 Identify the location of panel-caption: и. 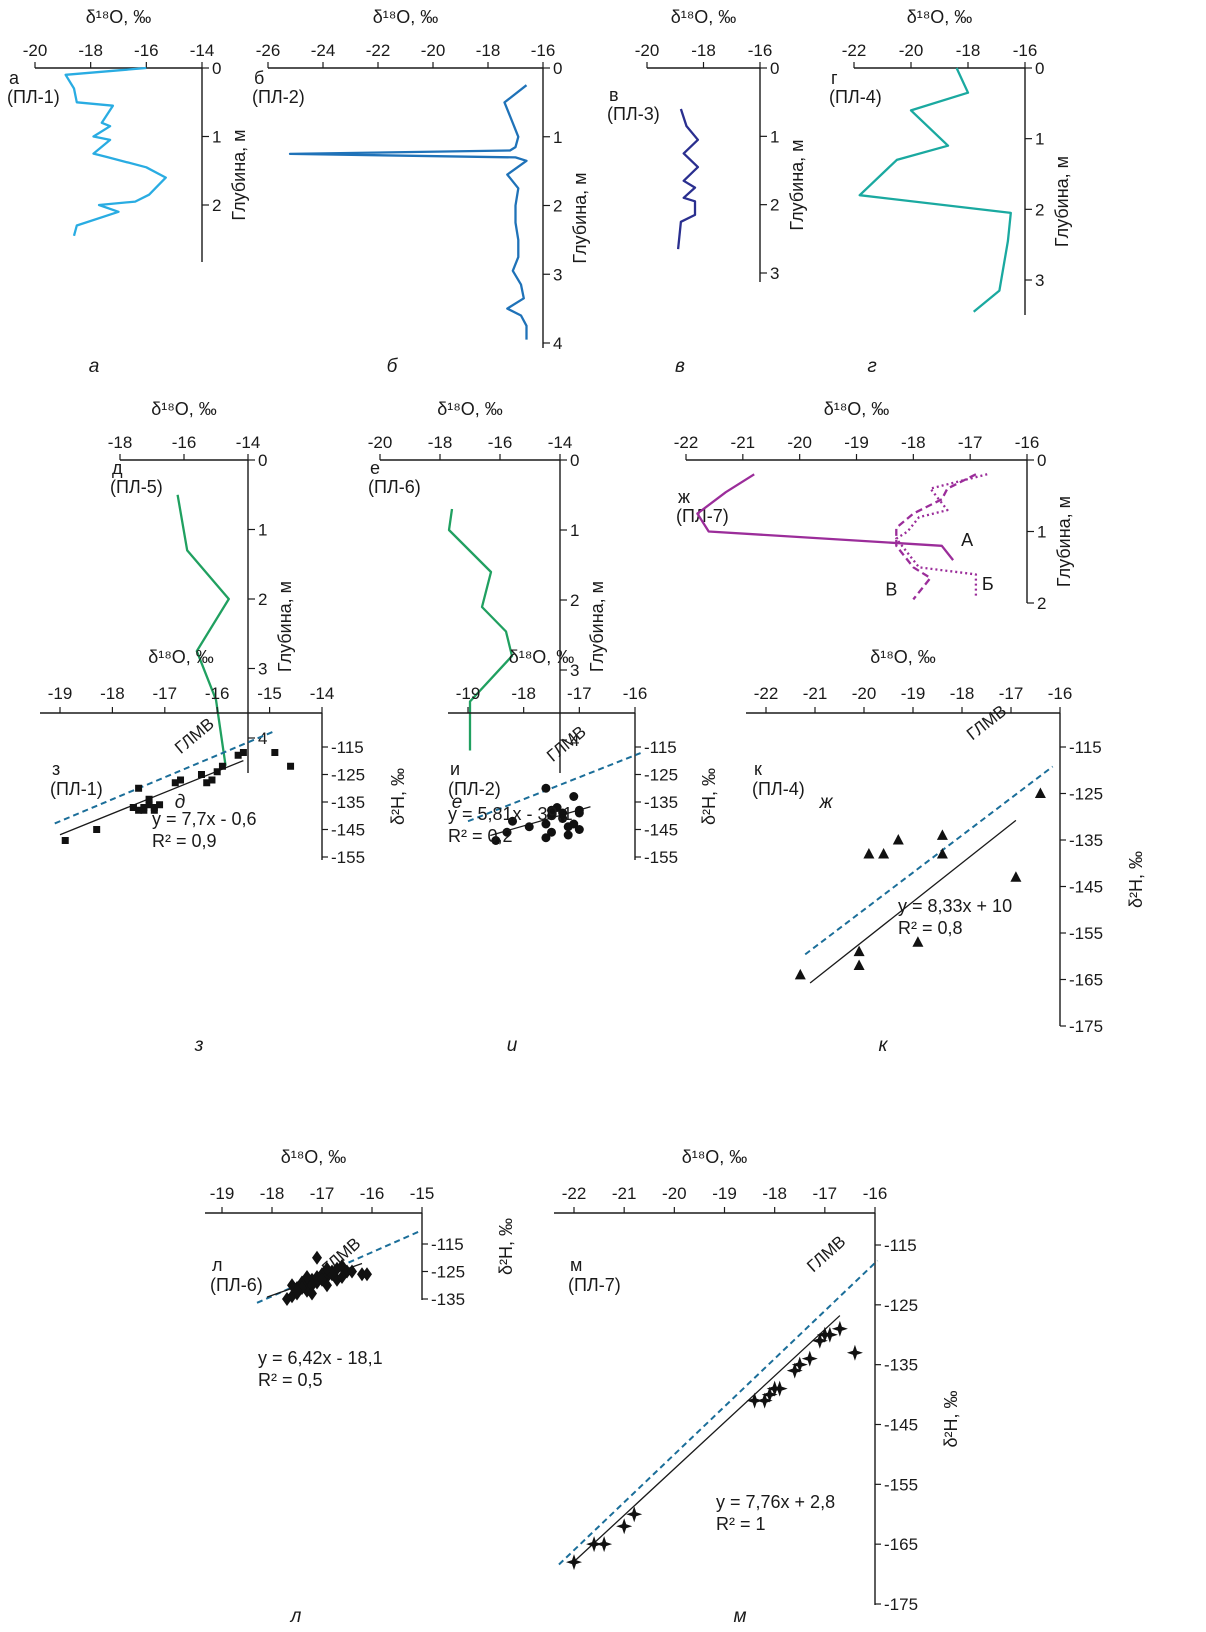
(512, 1045).